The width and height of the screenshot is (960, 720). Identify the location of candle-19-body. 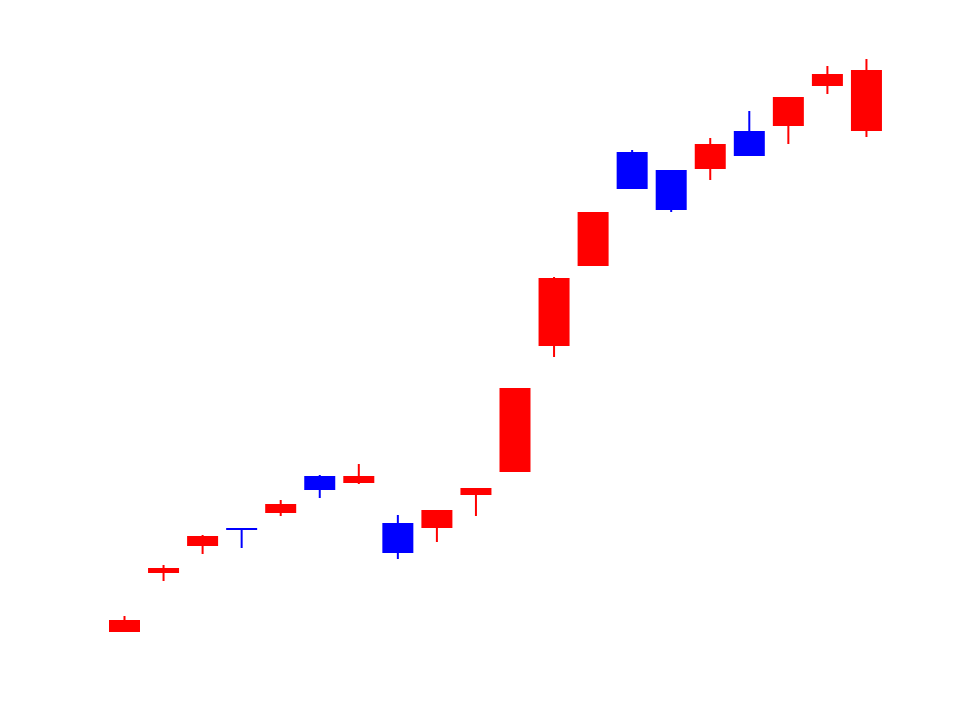
(827, 80).